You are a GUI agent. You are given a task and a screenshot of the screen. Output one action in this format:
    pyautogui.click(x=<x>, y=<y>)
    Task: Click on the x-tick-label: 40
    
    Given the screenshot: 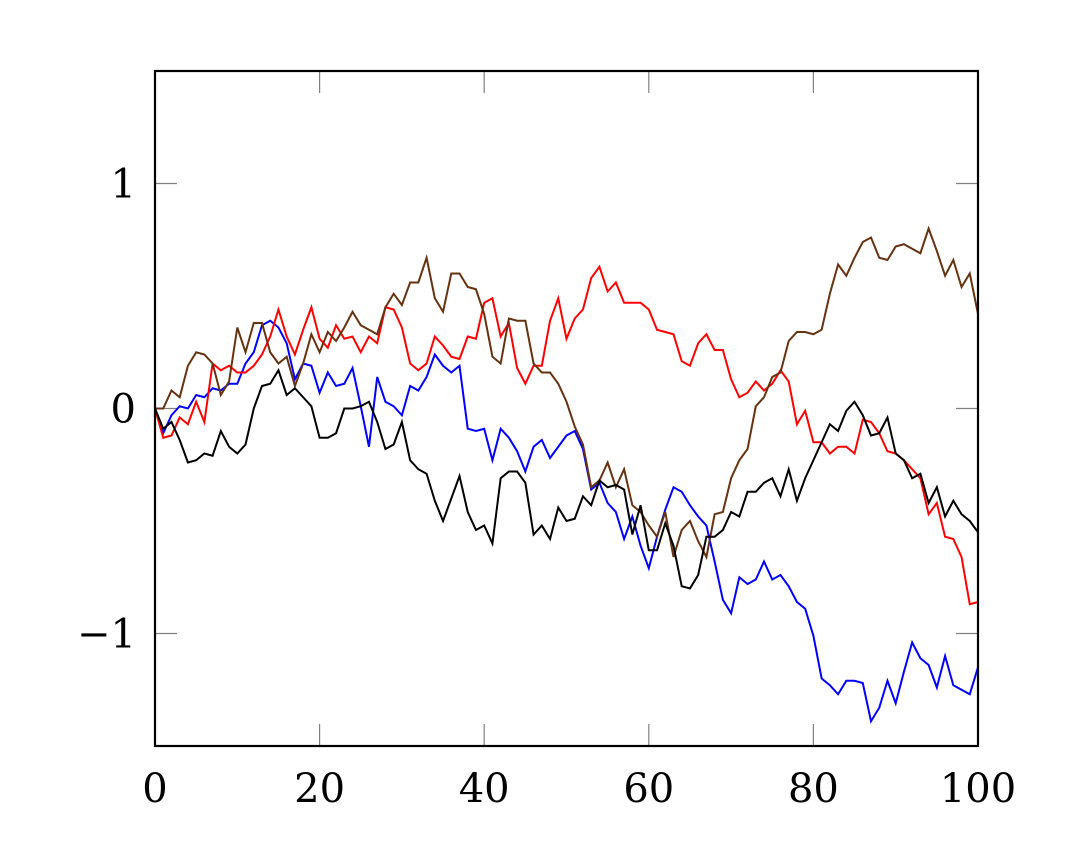 What is the action you would take?
    pyautogui.click(x=484, y=789)
    